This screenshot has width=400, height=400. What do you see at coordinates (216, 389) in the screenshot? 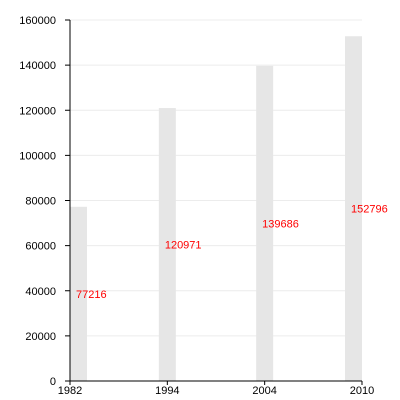
I see `x-axis-ticks: 1982 1994 2004 2010` at bounding box center [216, 389].